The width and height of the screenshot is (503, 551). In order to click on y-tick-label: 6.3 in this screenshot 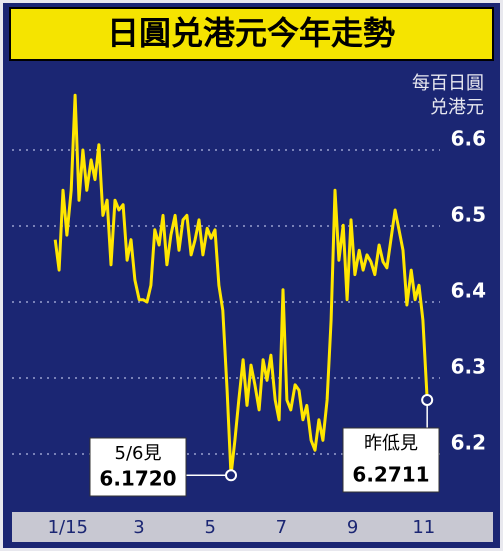, I will do `click(468, 367)`.